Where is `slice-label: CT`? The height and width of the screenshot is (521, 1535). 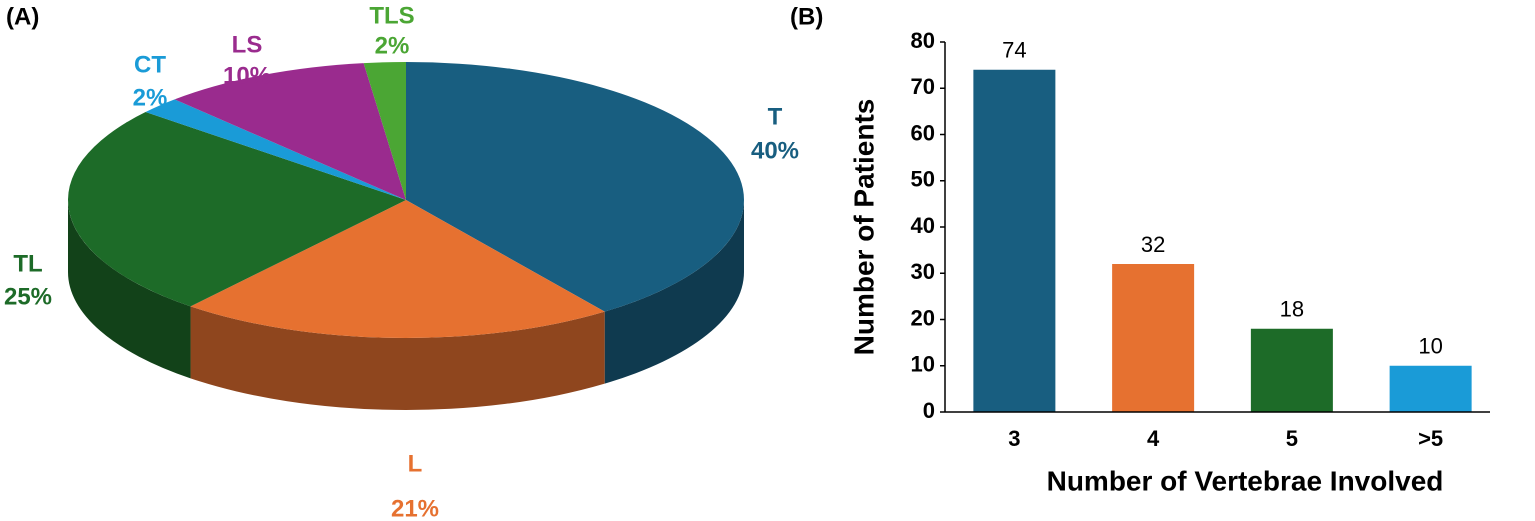
slice-label: CT is located at coordinates (150, 64).